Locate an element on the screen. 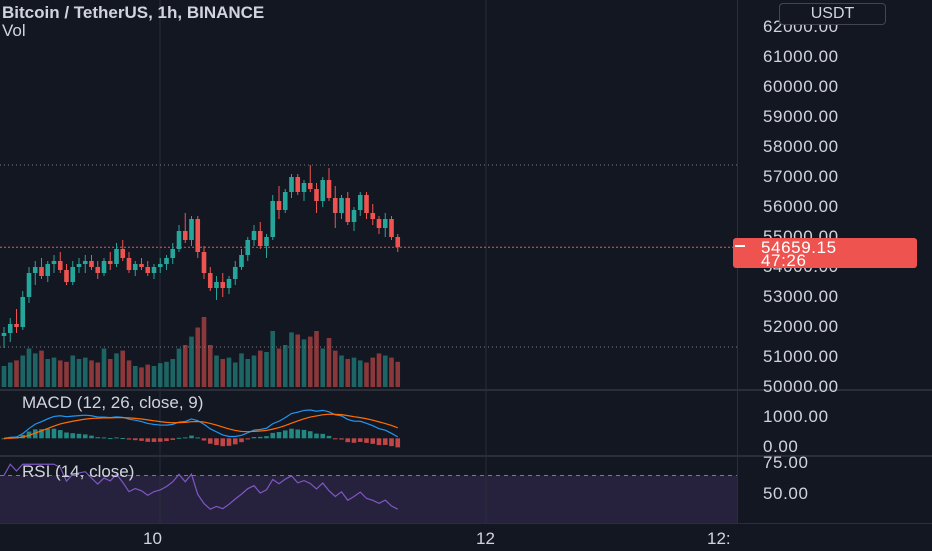 The image size is (932, 551). rsi-legend: RSI (14, close) is located at coordinates (78, 471).